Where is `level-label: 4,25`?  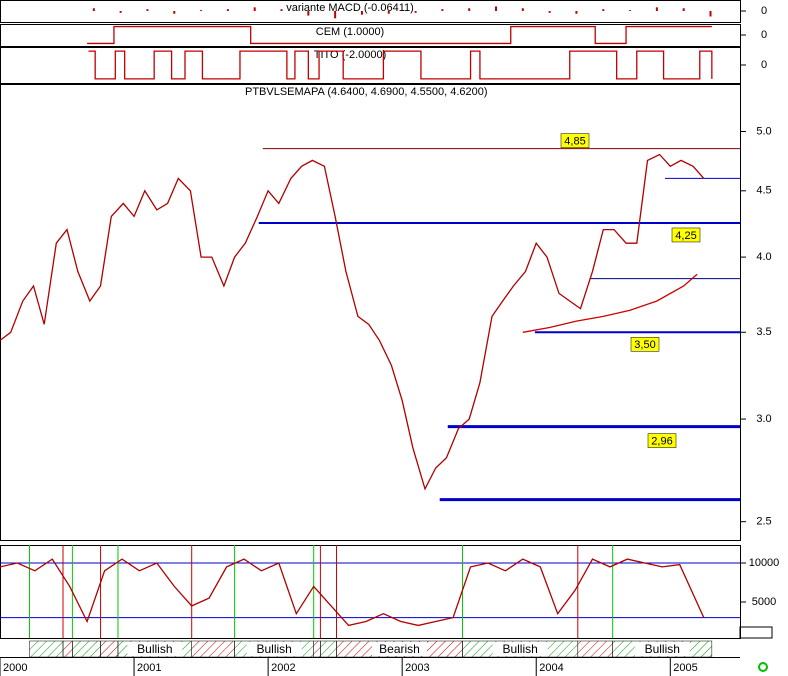
level-label: 4,25 is located at coordinates (685, 236).